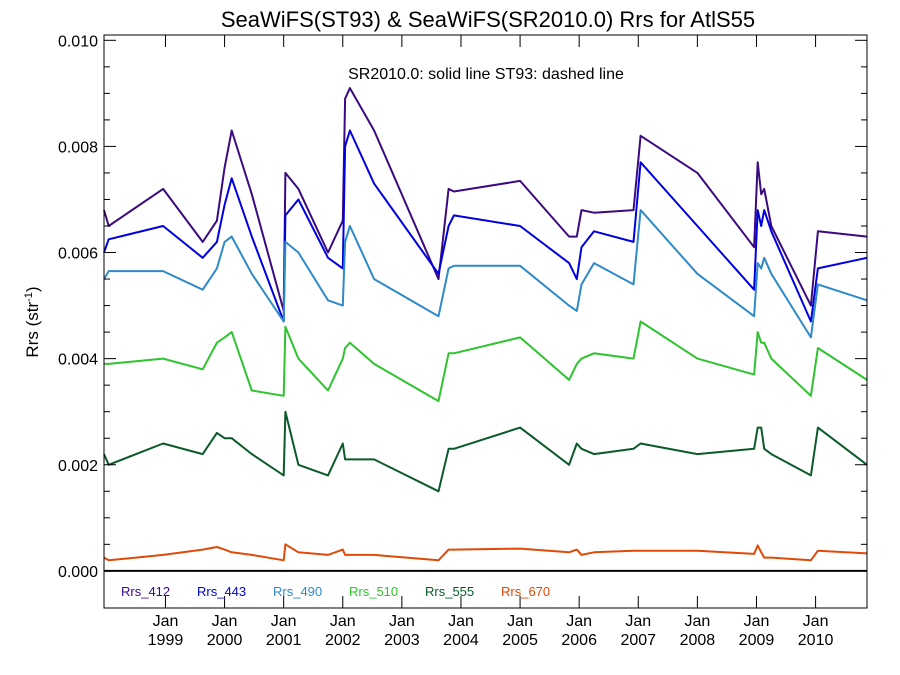 This screenshot has height=675, width=900. I want to click on x-tick-label-year: 2003, so click(402, 640).